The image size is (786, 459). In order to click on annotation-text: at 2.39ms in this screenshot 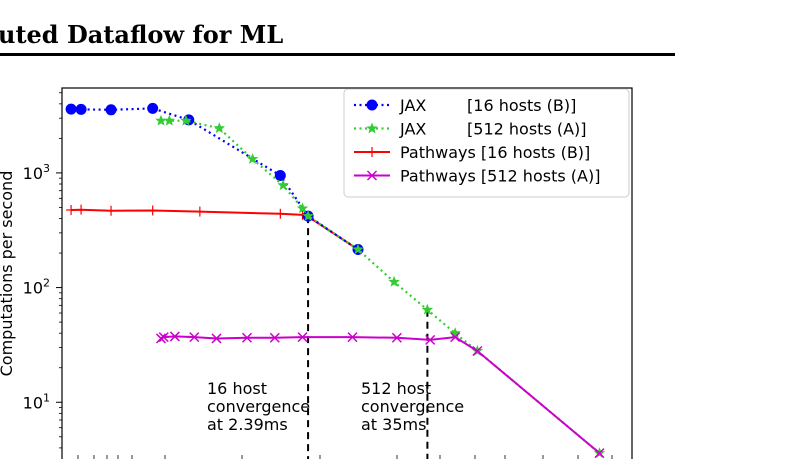, I will do `click(247, 424)`.